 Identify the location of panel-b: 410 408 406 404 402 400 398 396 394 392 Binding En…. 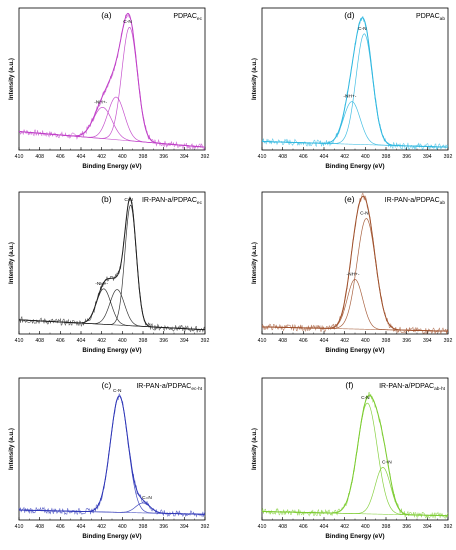
(109, 272).